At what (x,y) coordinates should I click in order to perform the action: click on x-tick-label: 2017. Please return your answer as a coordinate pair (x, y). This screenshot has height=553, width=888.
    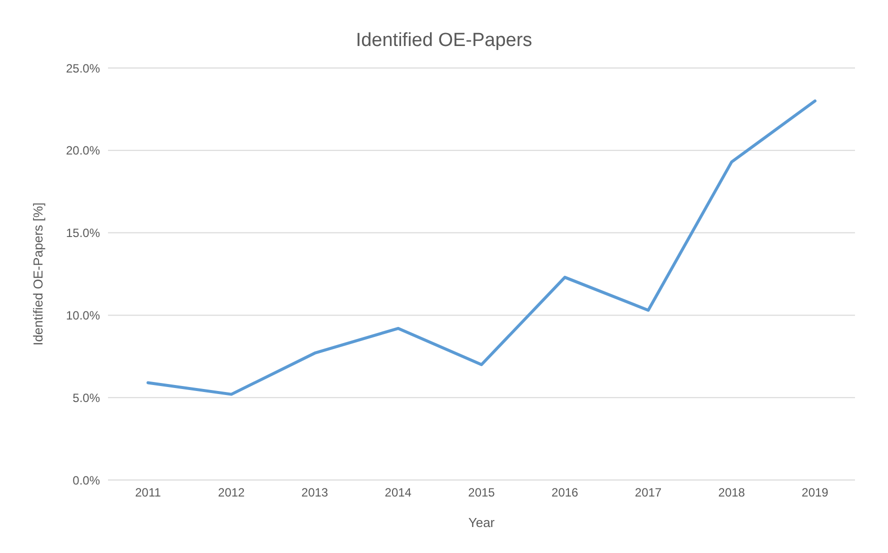
    Looking at the image, I should click on (648, 493).